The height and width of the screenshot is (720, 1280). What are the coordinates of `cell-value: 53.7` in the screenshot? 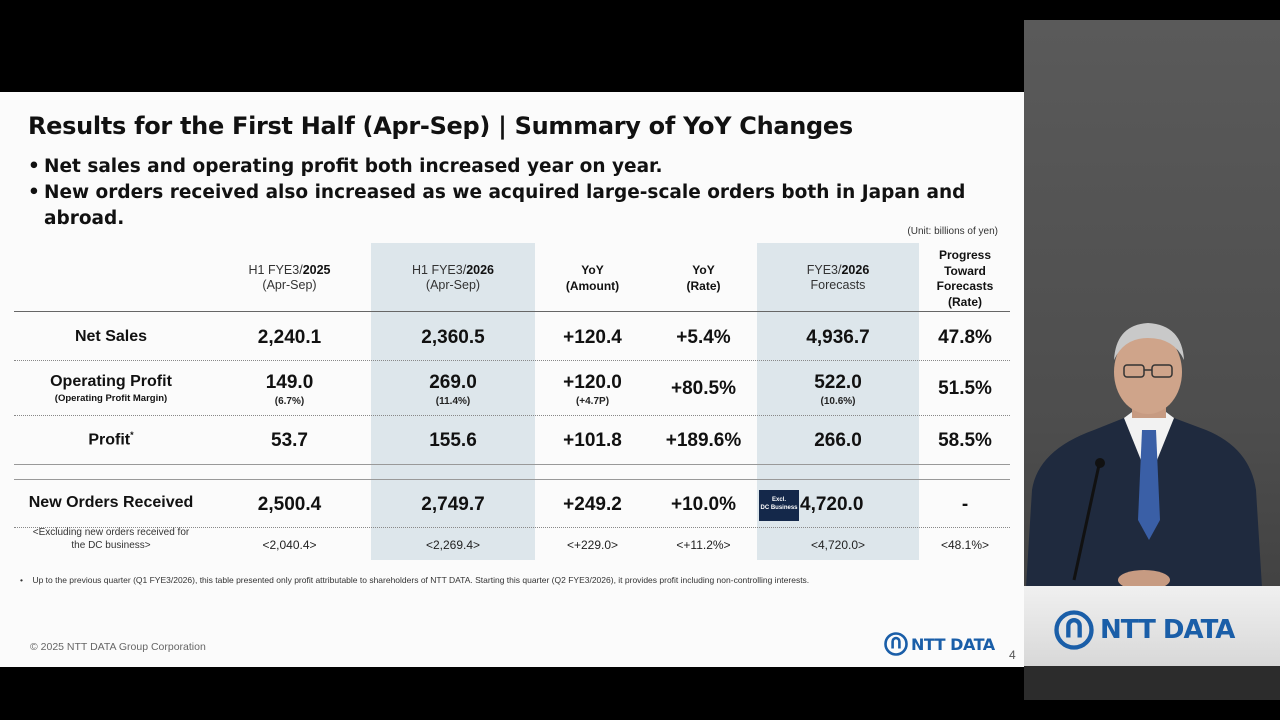 It's located at (289, 440).